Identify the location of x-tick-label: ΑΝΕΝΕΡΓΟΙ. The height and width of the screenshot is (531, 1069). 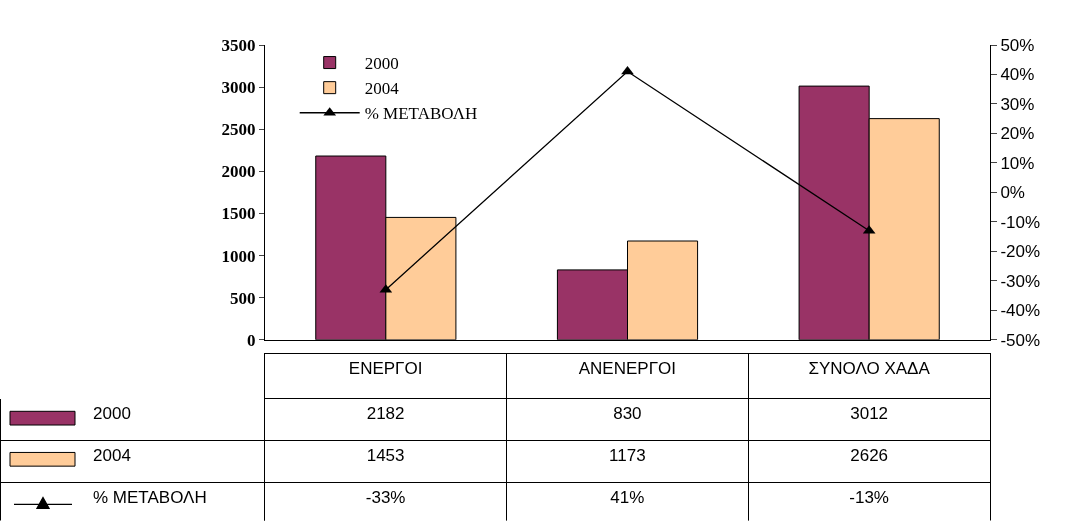
(627, 369).